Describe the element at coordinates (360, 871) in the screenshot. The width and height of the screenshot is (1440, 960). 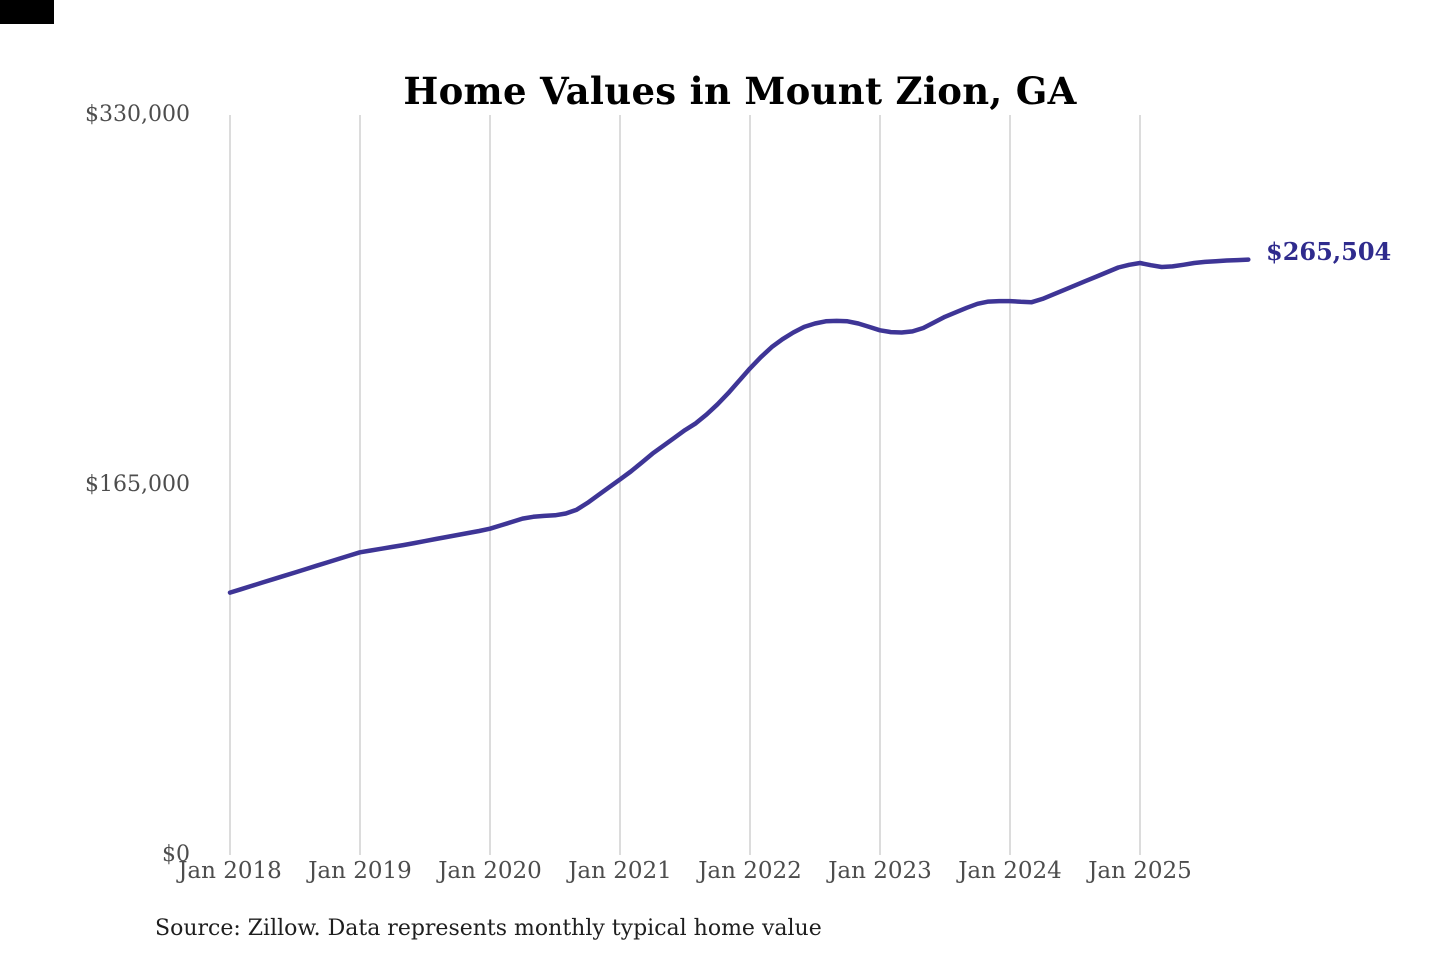
I see `x-tick-label: Jan 2019` at that location.